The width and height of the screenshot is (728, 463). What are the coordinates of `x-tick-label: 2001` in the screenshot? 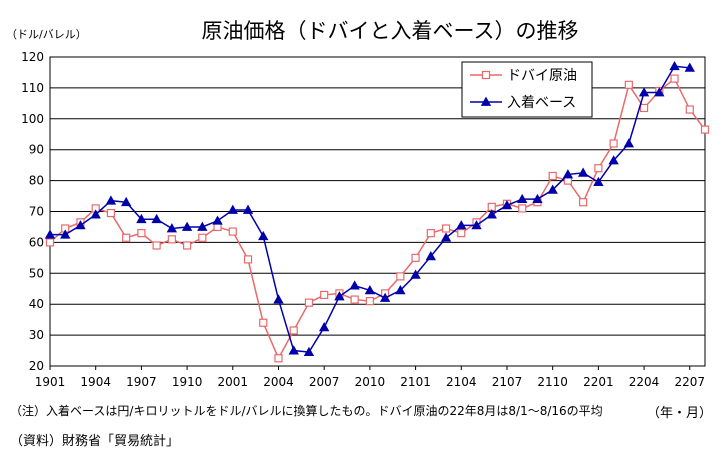 It's located at (233, 382).